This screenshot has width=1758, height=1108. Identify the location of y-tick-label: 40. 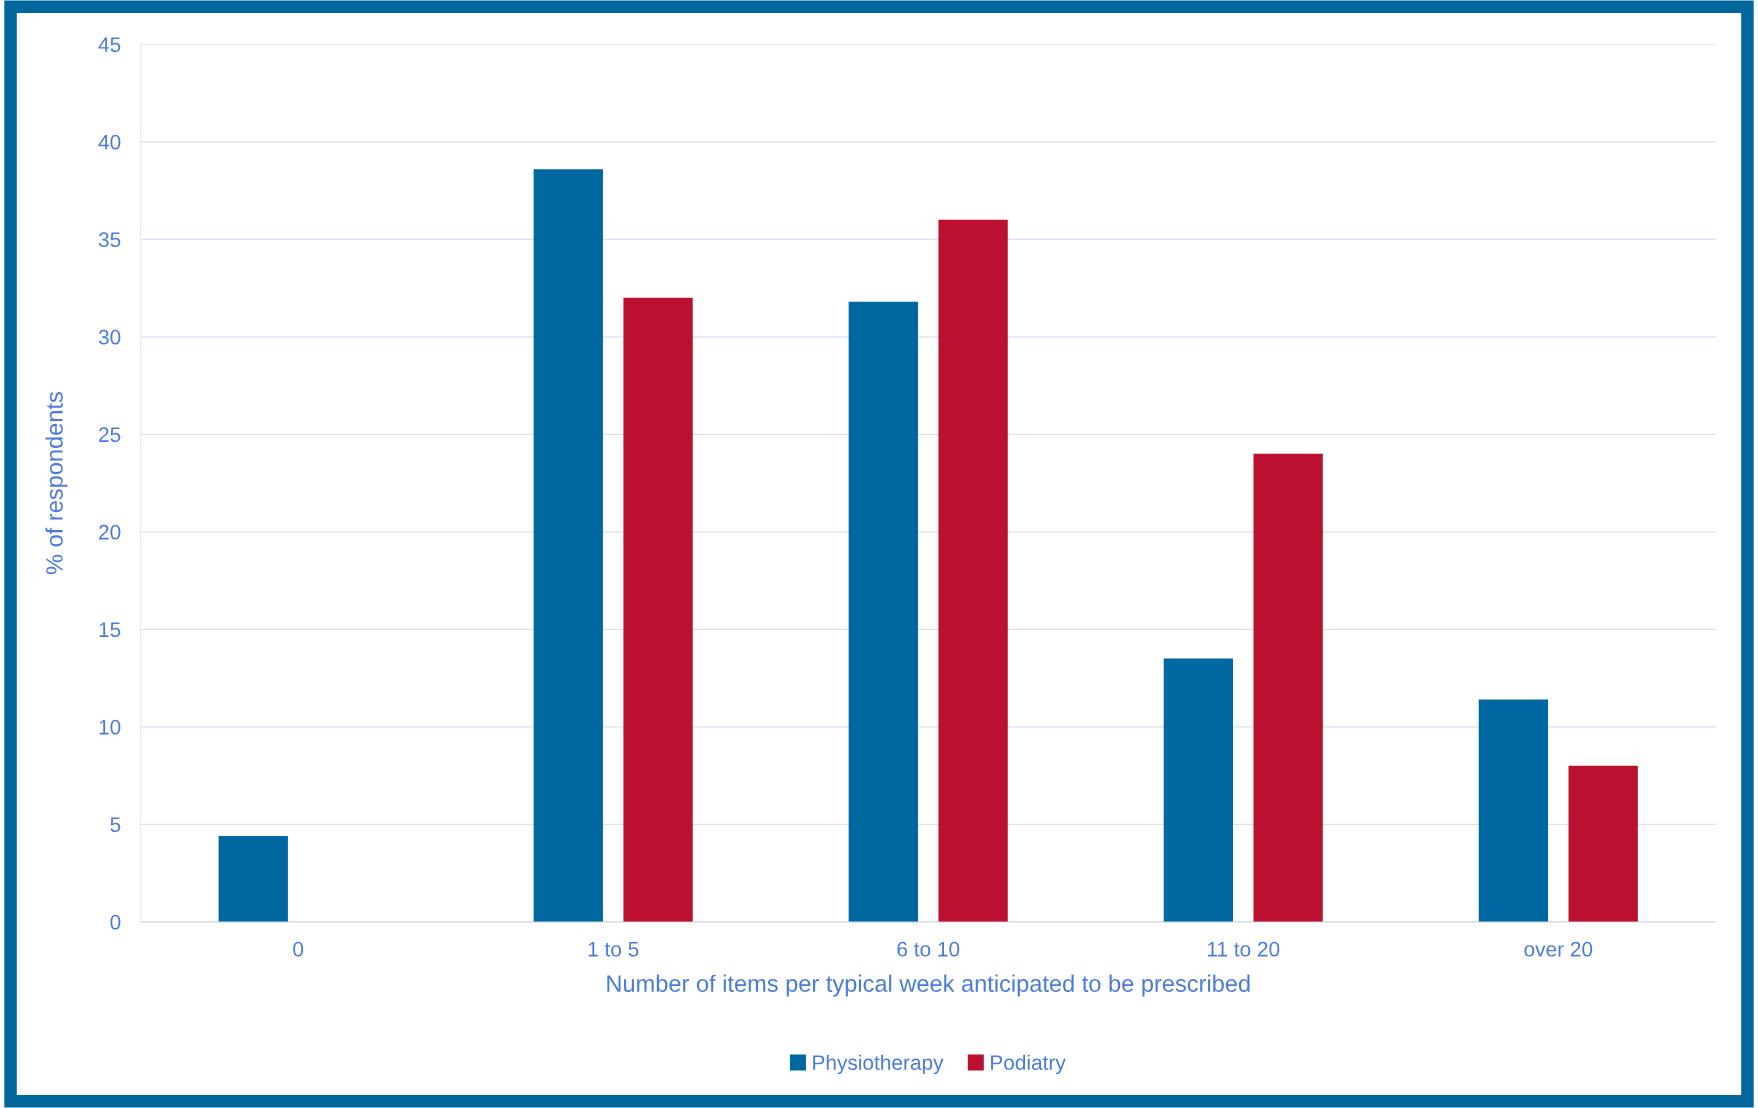
(109, 142).